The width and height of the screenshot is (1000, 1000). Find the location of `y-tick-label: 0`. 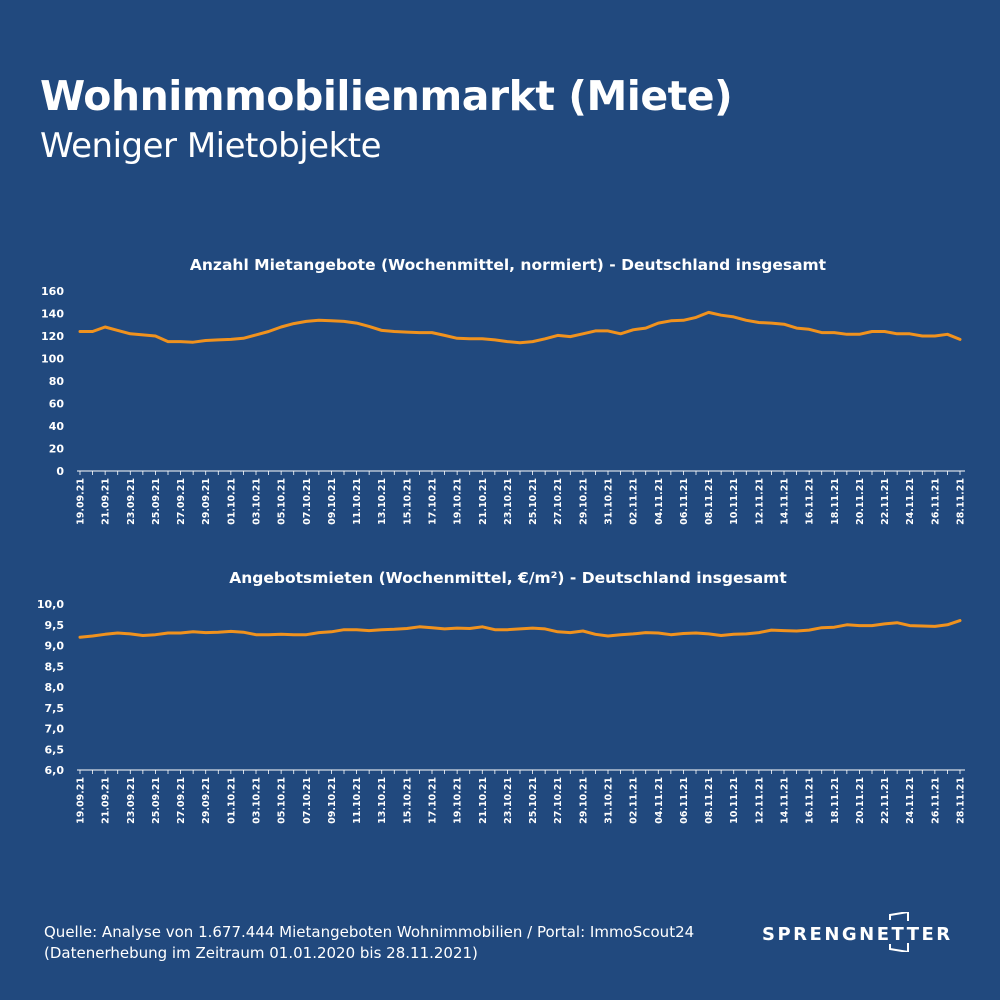

y-tick-label: 0 is located at coordinates (60, 471).